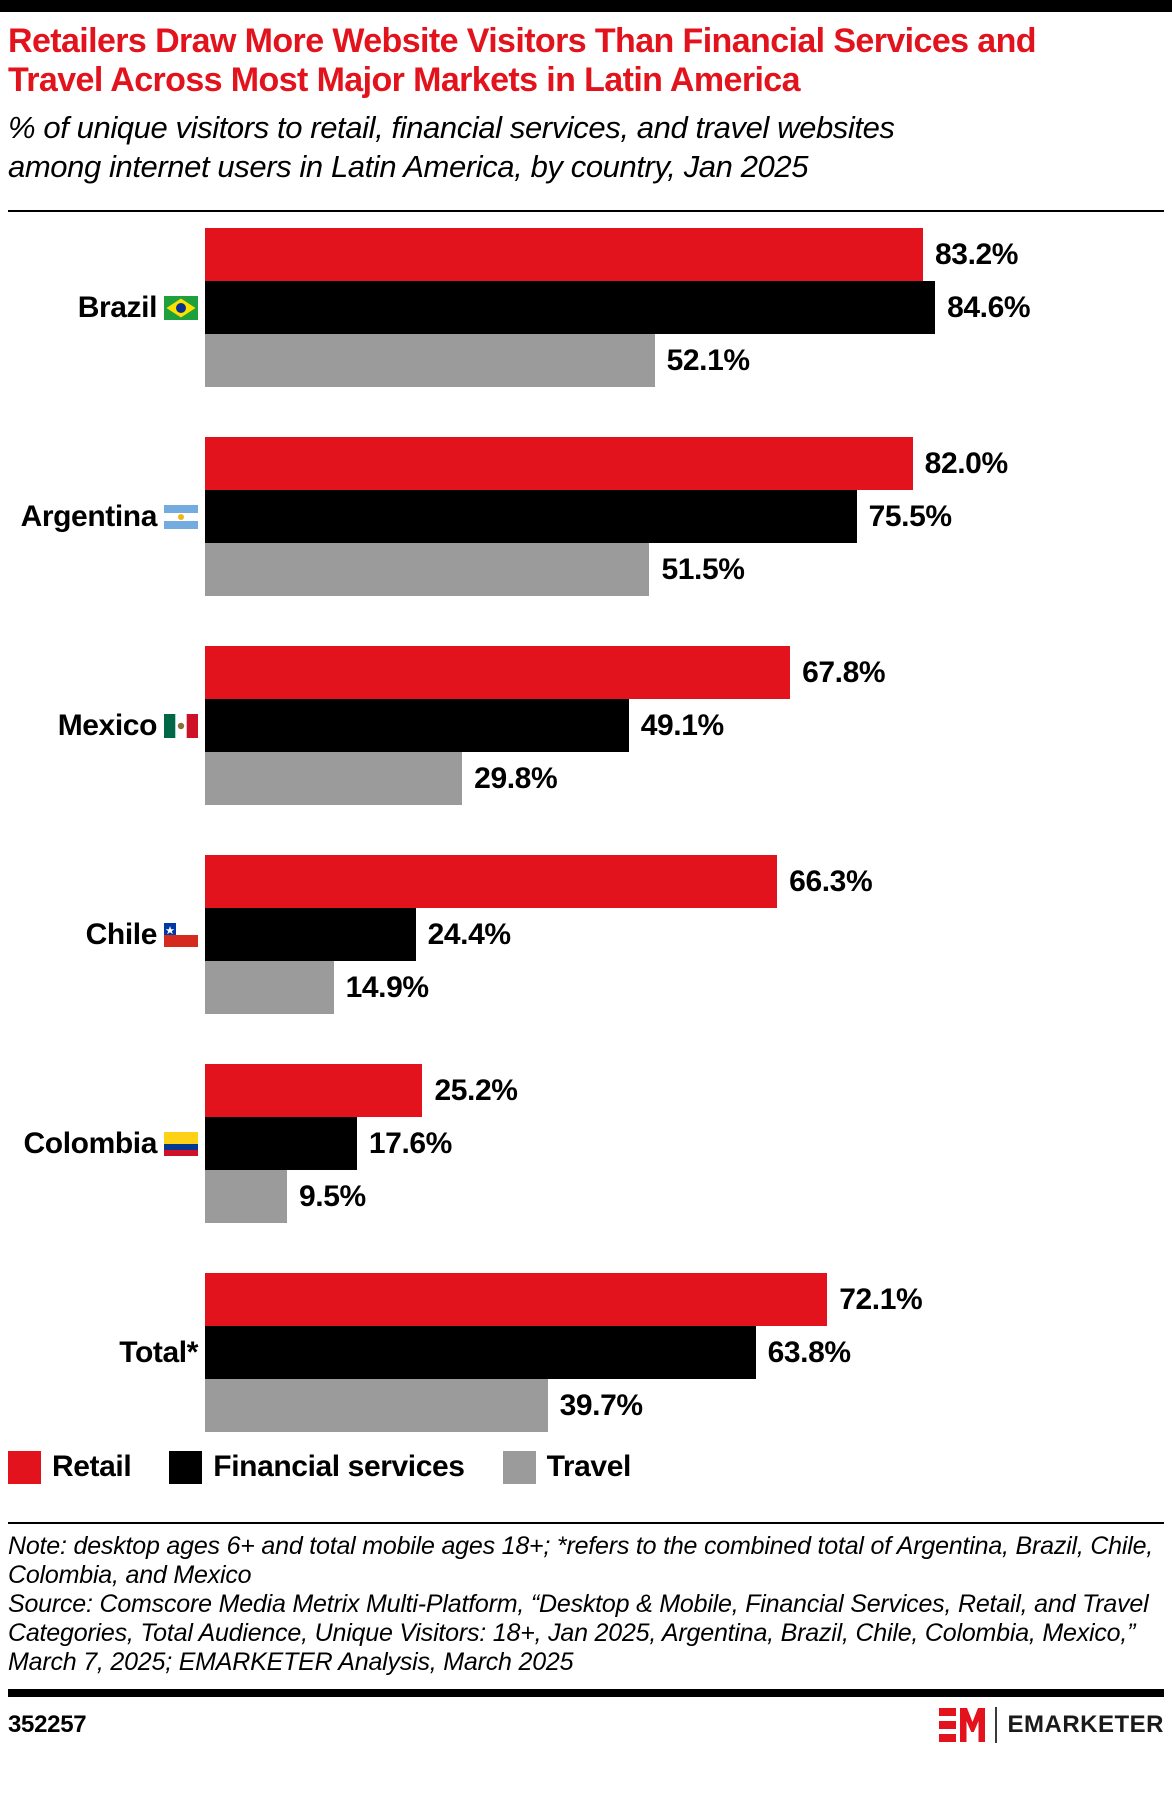 This screenshot has width=1172, height=1814. I want to click on bar-retail-chile, so click(491, 882).